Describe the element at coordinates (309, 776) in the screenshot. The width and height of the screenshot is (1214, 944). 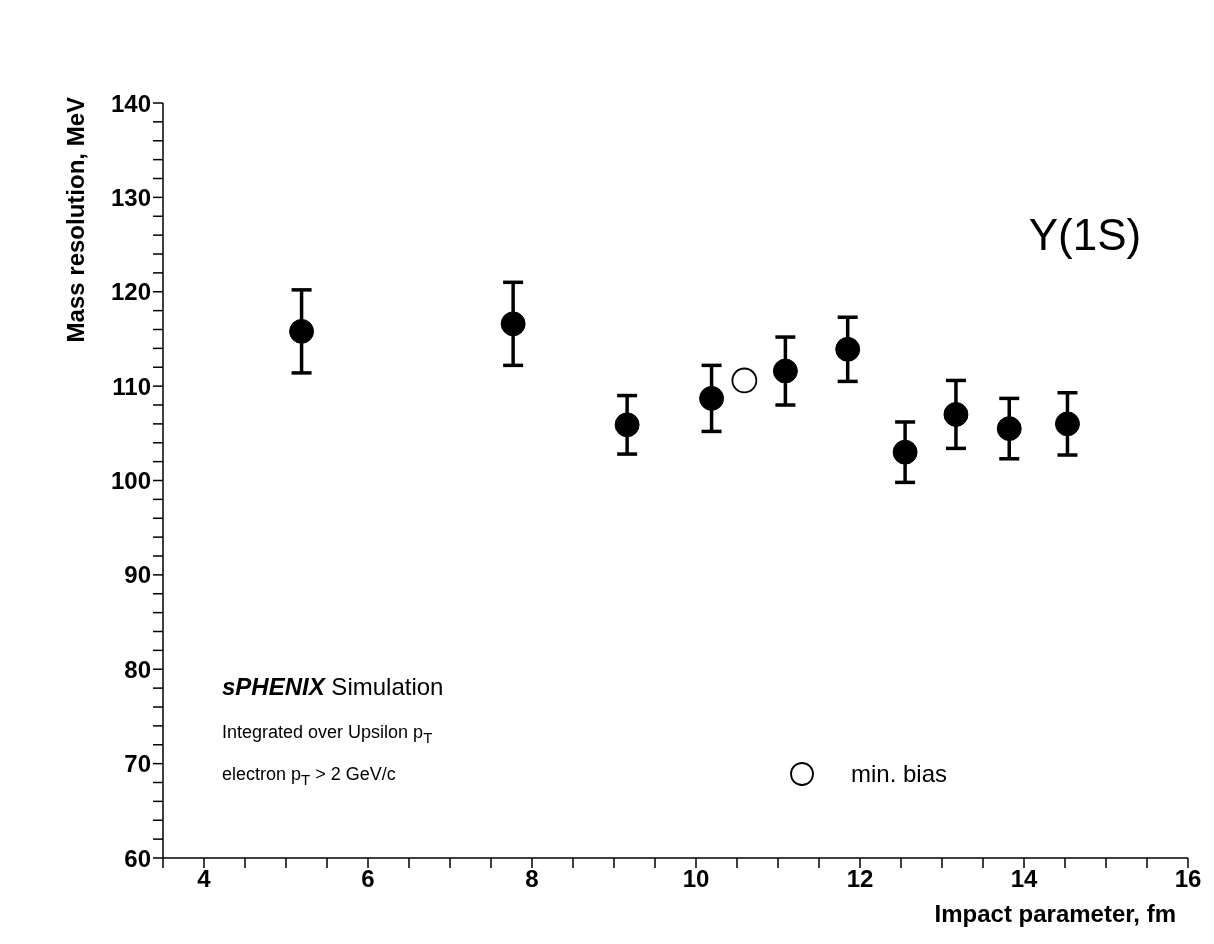
I see `annotation: electron p$_{T}$ > 2 GeV/c` at that location.